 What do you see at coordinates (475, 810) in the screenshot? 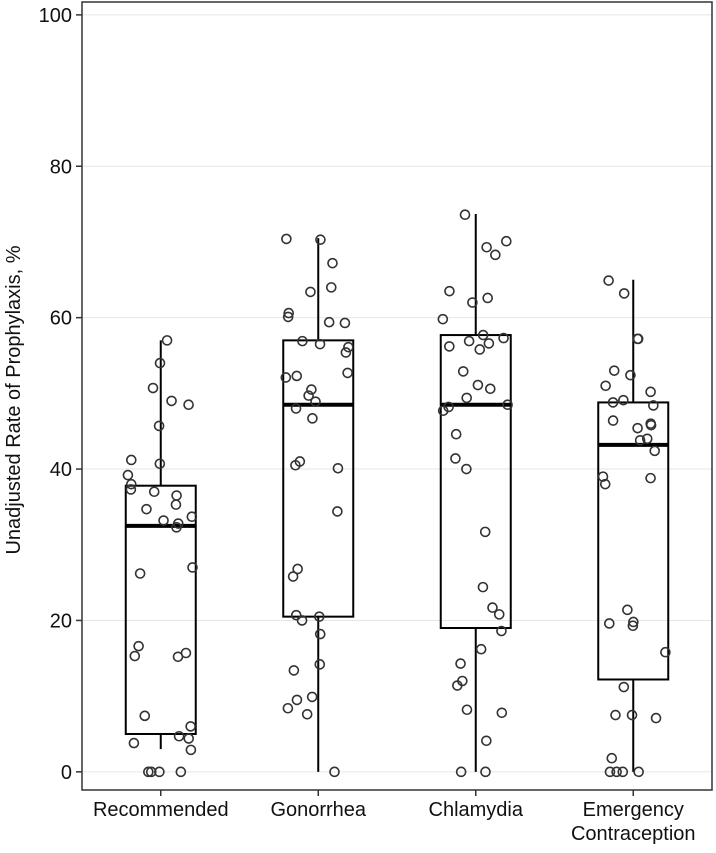
I see `x-tick-label: Chlamydia` at bounding box center [475, 810].